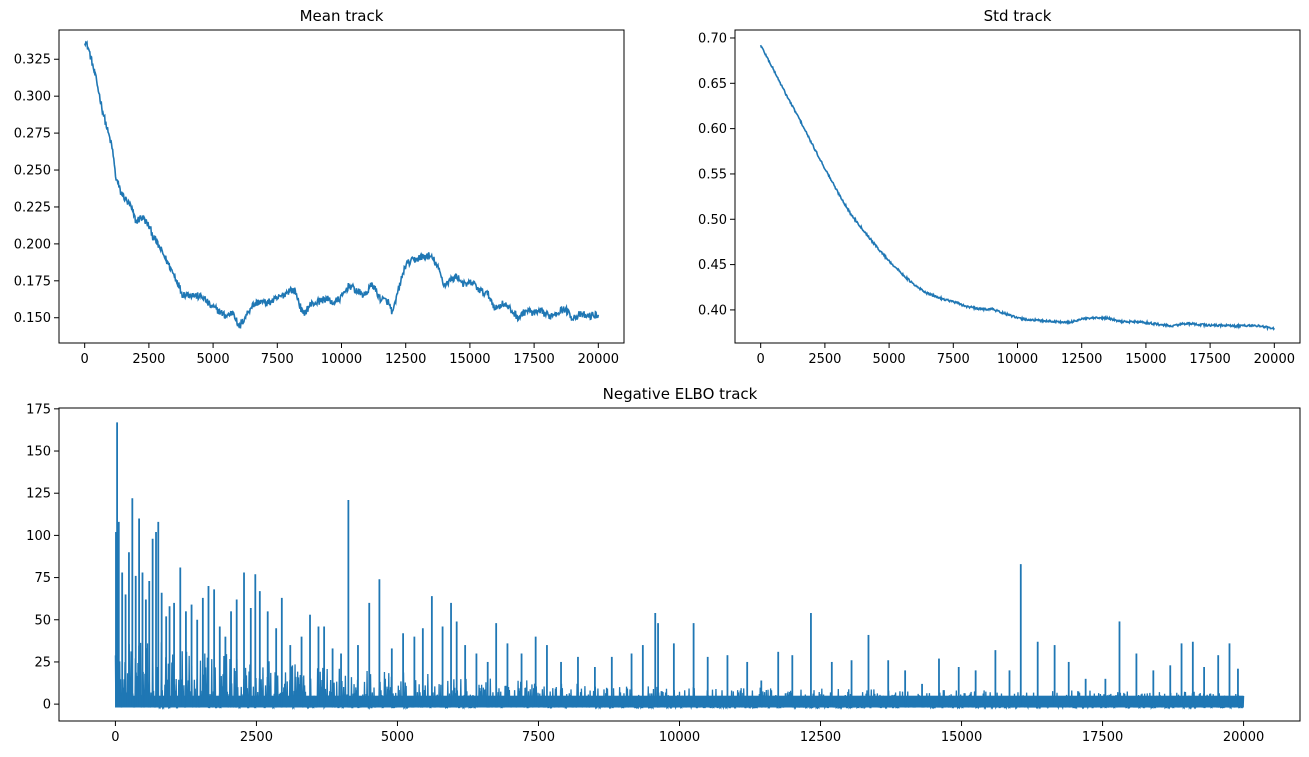  I want to click on std-track-title: Std track, so click(1018, 16).